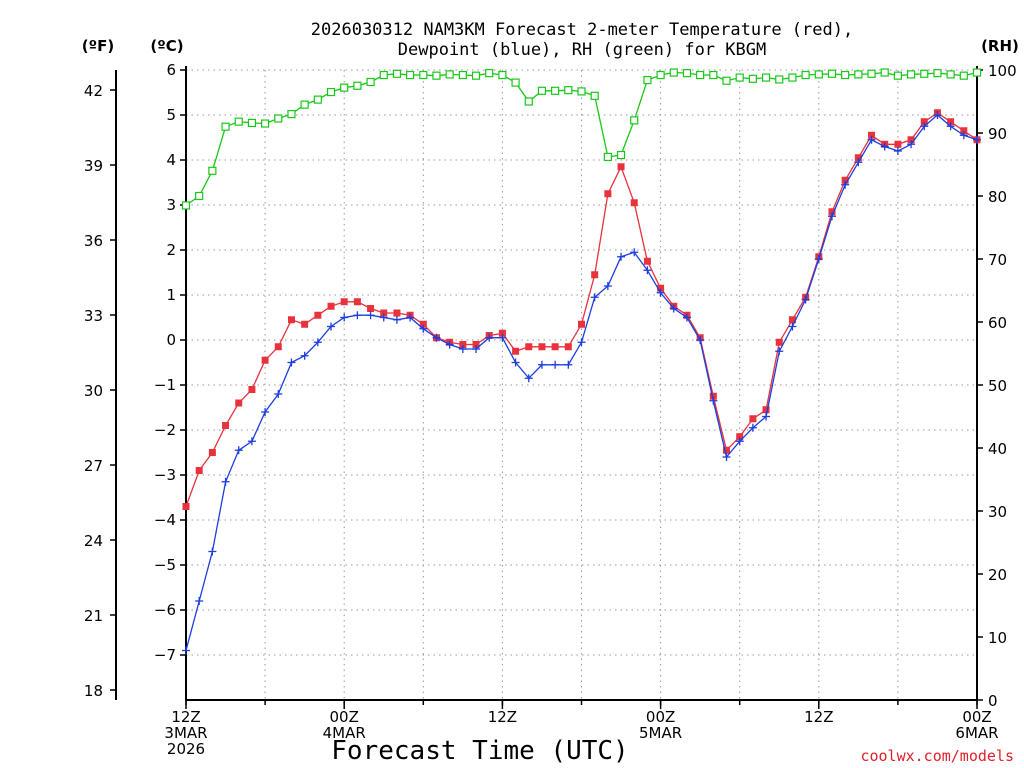  I want to click on x-tick-label: 6MAR, so click(976, 733).